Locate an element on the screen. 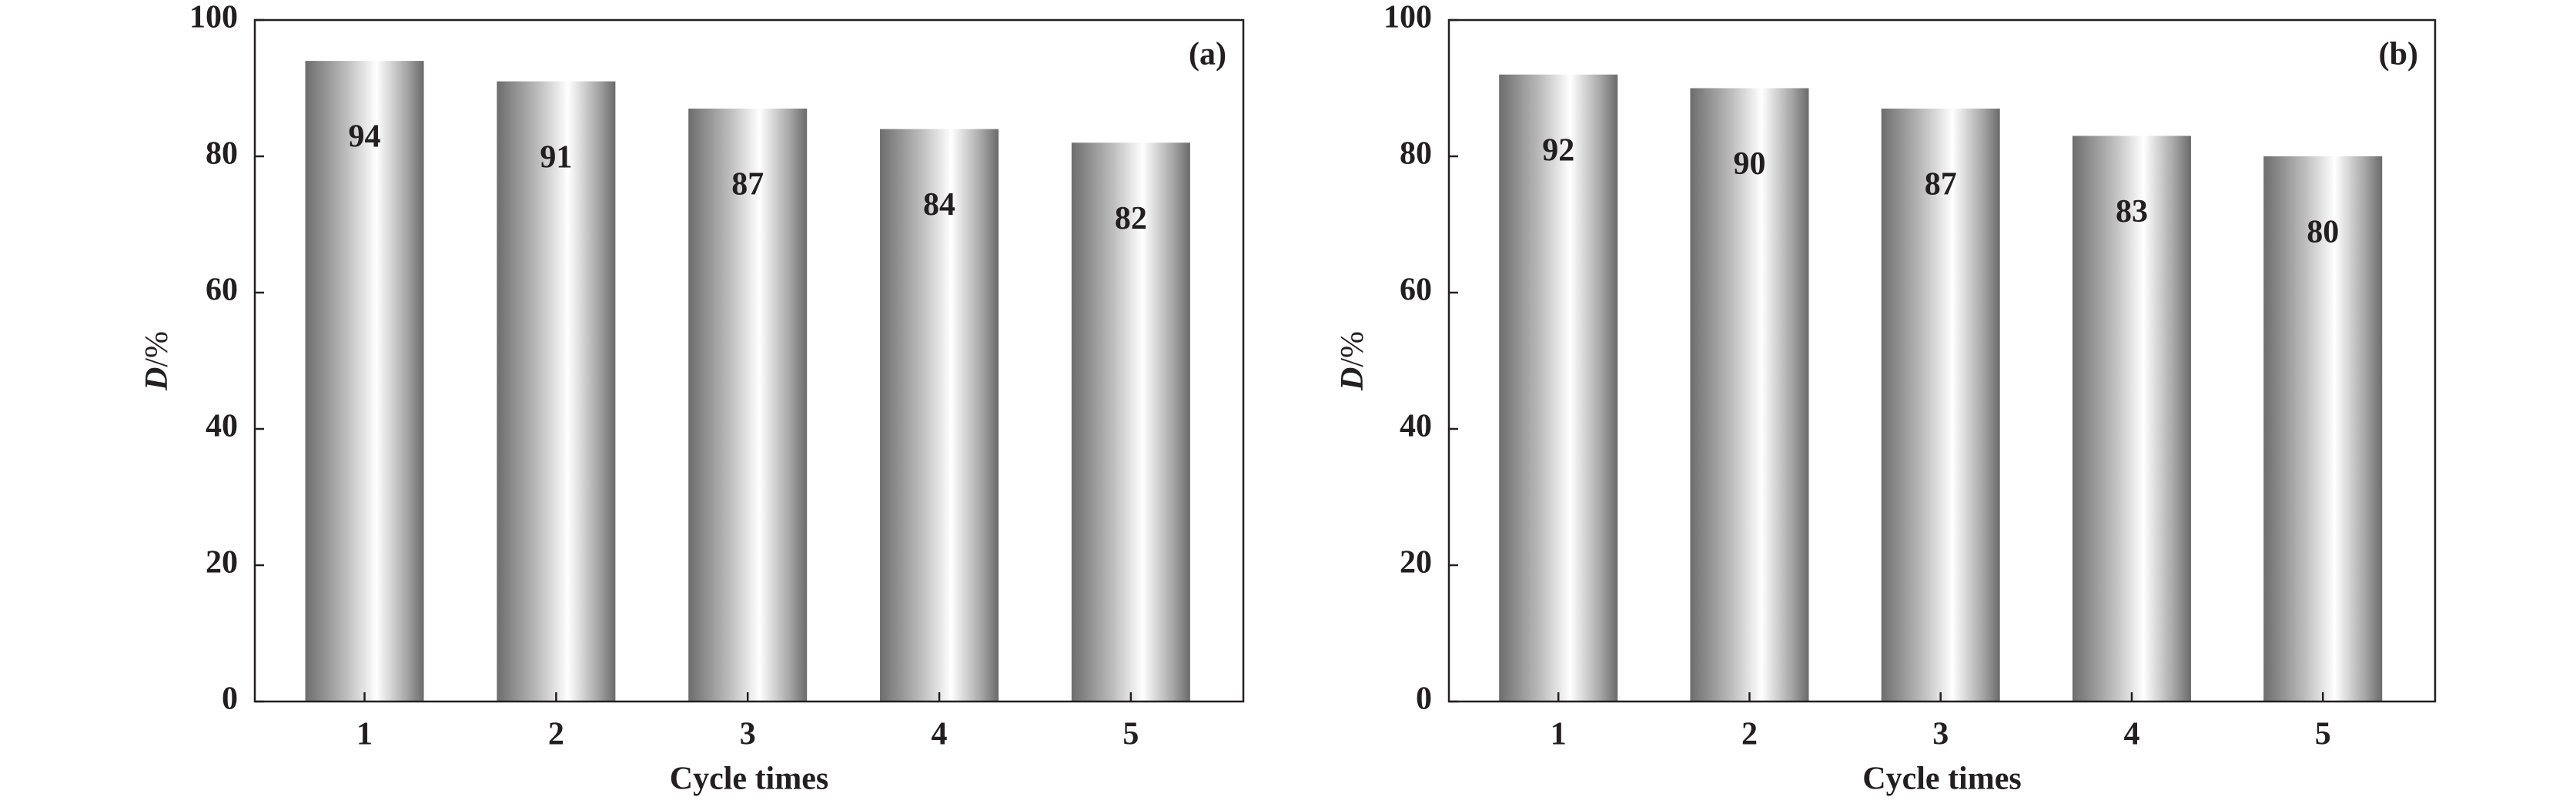 This screenshot has width=2576, height=807. value-label: 80 is located at coordinates (2323, 233).